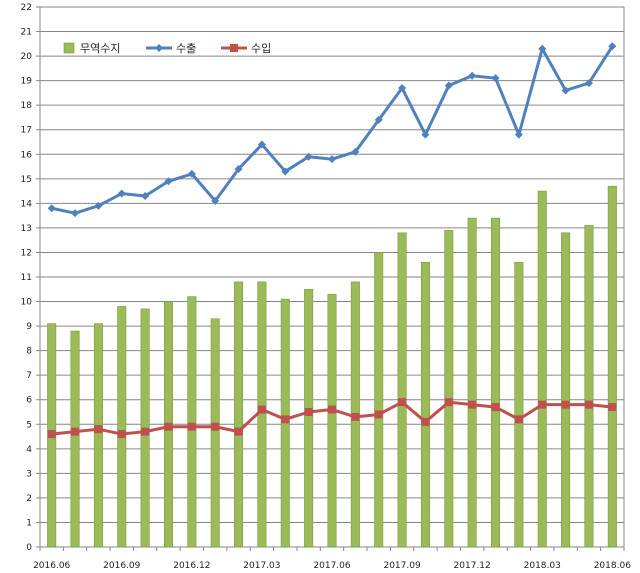 The height and width of the screenshot is (573, 640). I want to click on y-tick-label: 13, so click(26, 229).